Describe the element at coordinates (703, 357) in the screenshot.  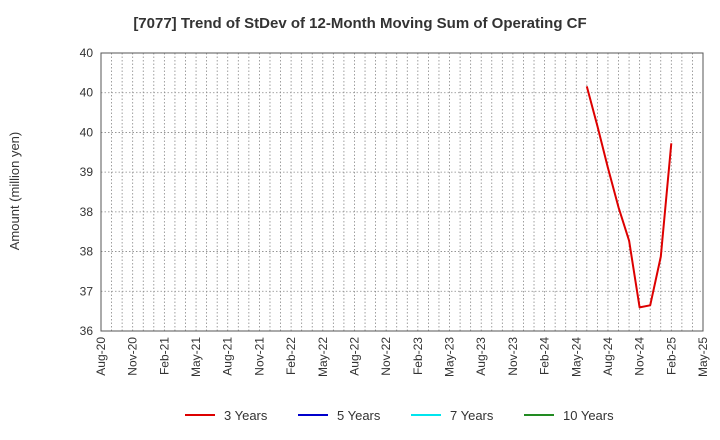
I see `x-tick-label: May-25` at that location.